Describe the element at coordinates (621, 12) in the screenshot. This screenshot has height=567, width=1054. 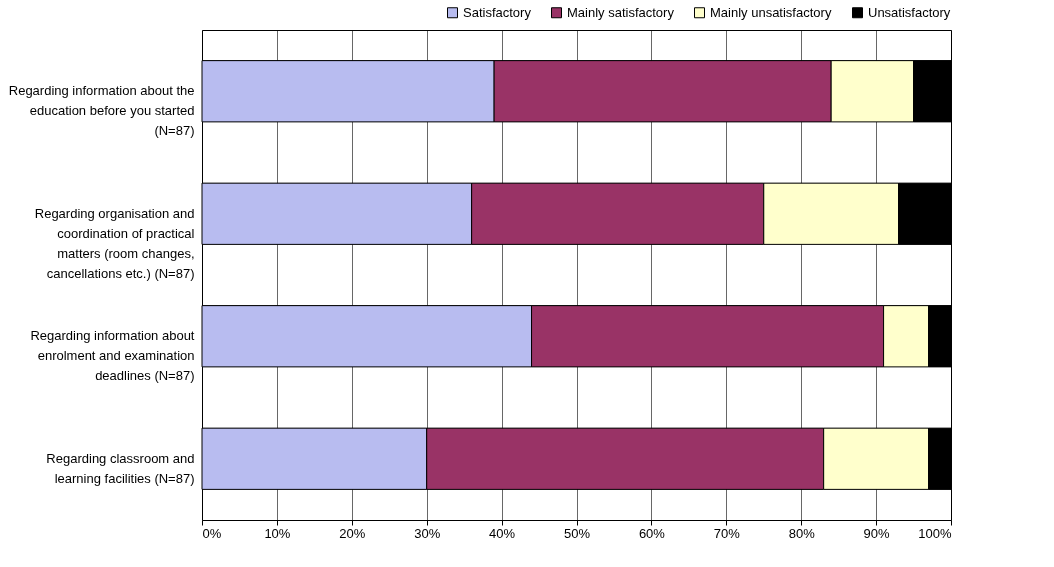
I see `legend-label: Mainly satisfactory` at that location.